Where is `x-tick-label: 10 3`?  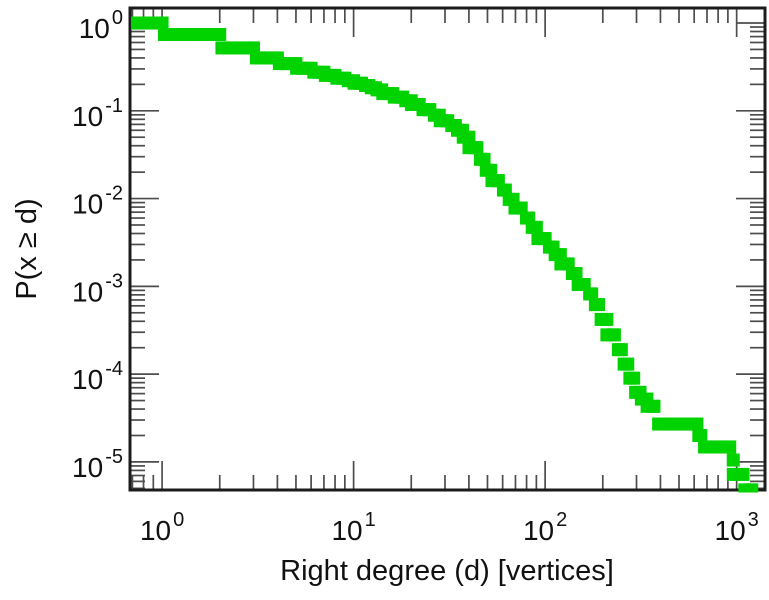 x-tick-label: 10 3 is located at coordinates (737, 527).